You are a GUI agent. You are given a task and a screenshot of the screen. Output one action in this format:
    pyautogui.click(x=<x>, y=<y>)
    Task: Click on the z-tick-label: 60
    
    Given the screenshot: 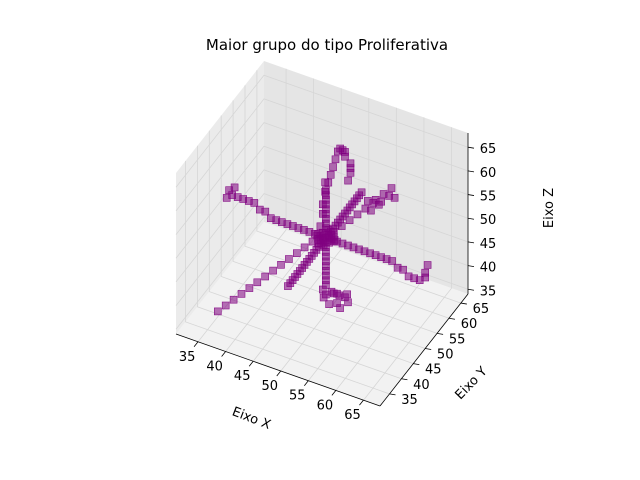 What is the action you would take?
    pyautogui.click(x=488, y=173)
    